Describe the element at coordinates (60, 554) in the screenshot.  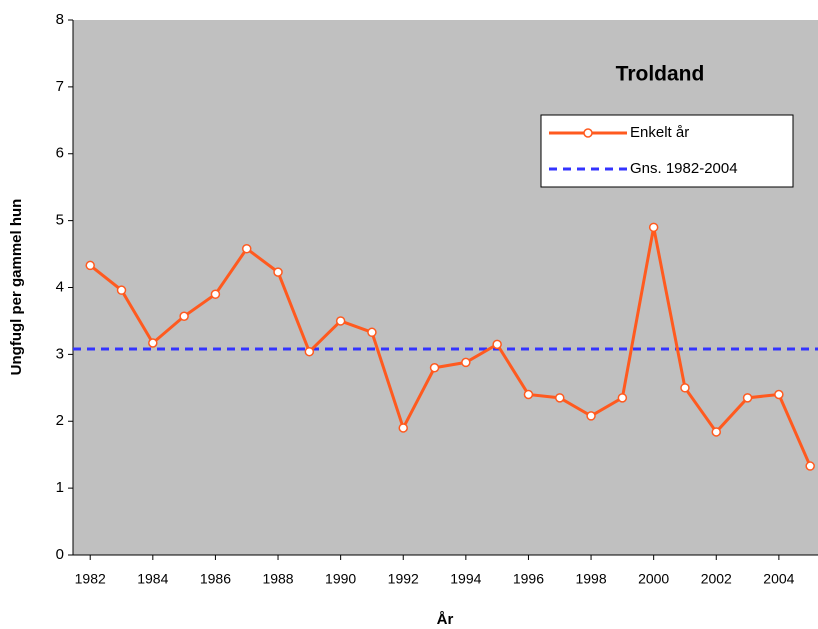
I see `y-tick-label: 0` at that location.